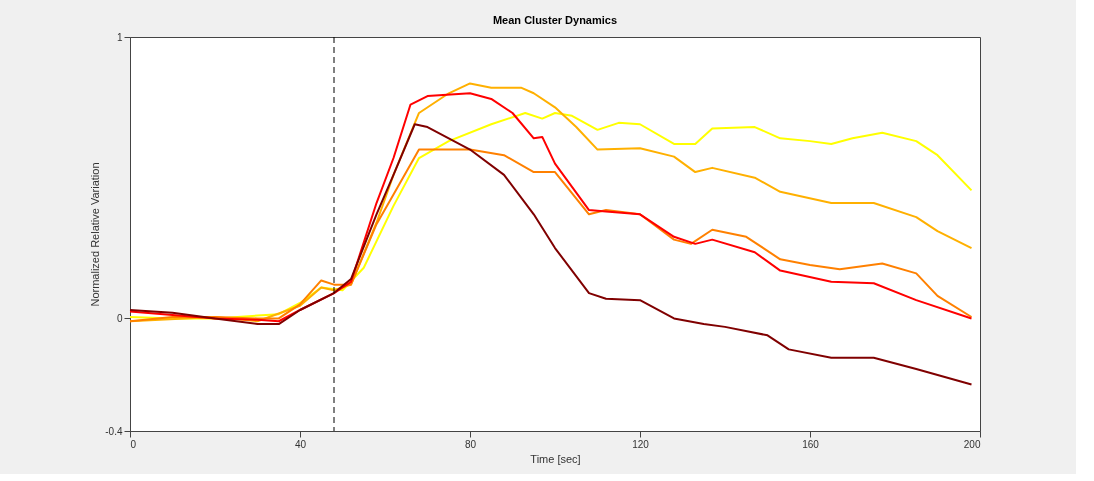 This screenshot has width=1094, height=481. What do you see at coordinates (114, 431) in the screenshot?
I see `y-tick-label: -0.4` at bounding box center [114, 431].